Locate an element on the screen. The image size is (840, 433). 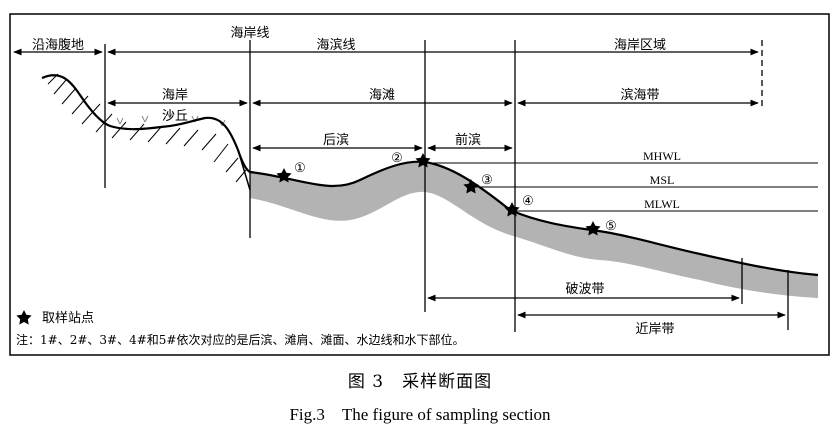
hinterland-hatching is located at coordinates (147, 128).